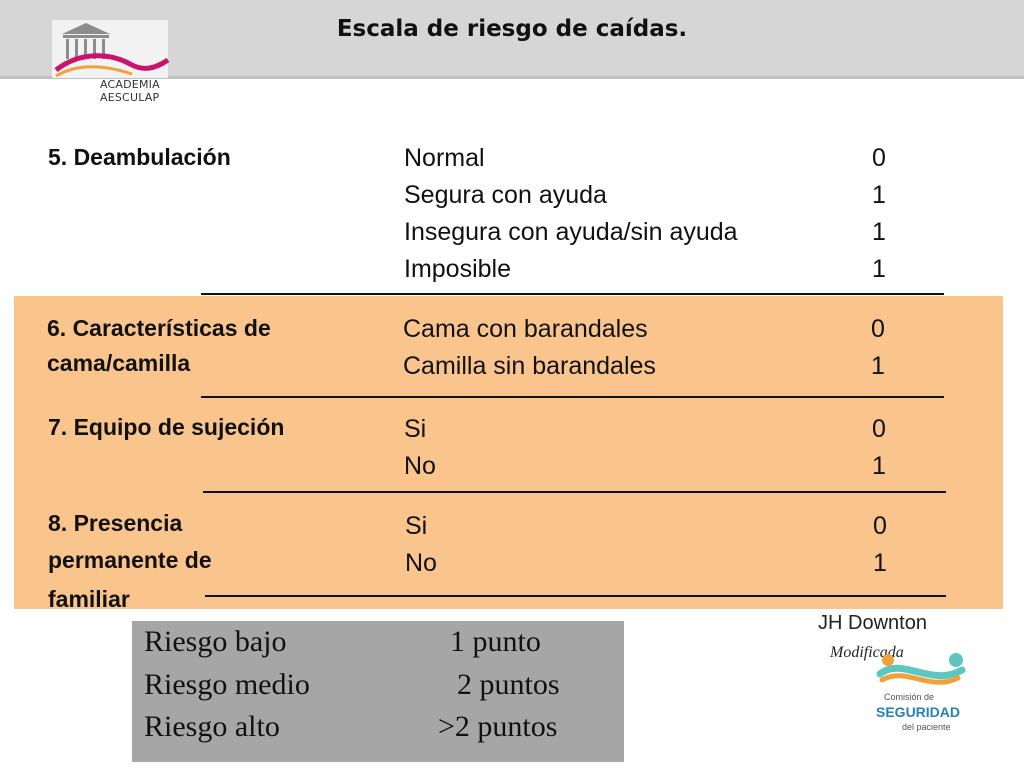  I want to click on slide-header: Escala de riesgo de caídas., so click(512, 39).